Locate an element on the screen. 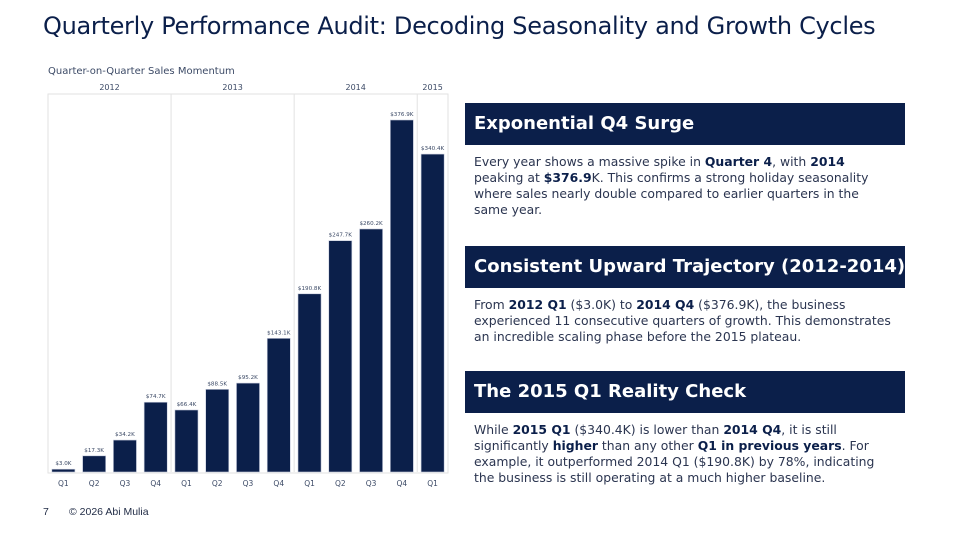 The width and height of the screenshot is (960, 540). body-text: ($340.4K) is lower than is located at coordinates (647, 429).